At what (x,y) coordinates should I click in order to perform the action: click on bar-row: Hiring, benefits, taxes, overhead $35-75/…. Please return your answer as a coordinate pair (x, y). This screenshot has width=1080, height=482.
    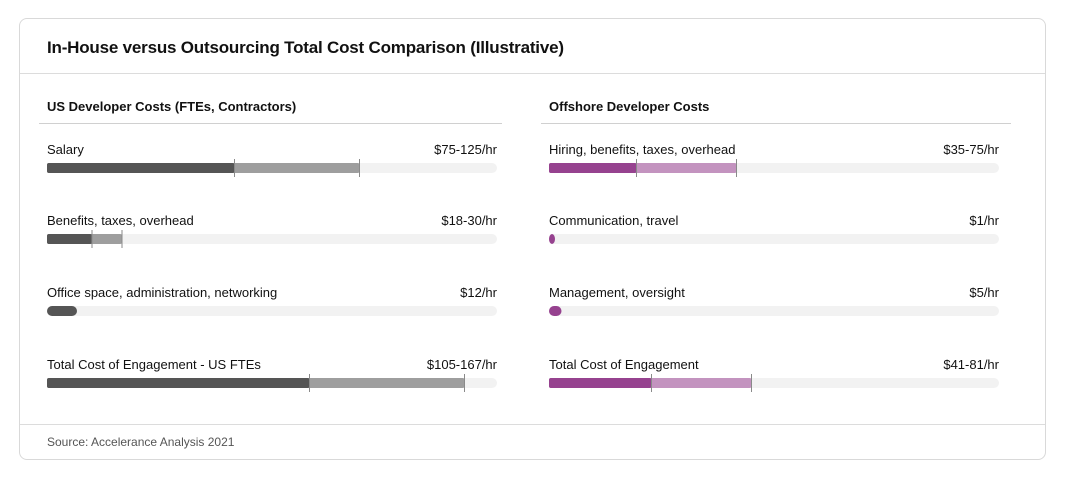
    Looking at the image, I should click on (774, 159).